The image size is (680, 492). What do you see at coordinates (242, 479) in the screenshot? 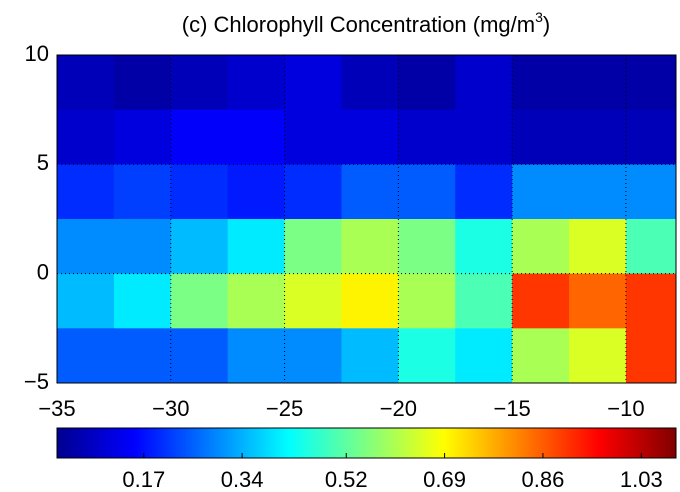
I see `colorbar-tick-label: 0.34` at bounding box center [242, 479].